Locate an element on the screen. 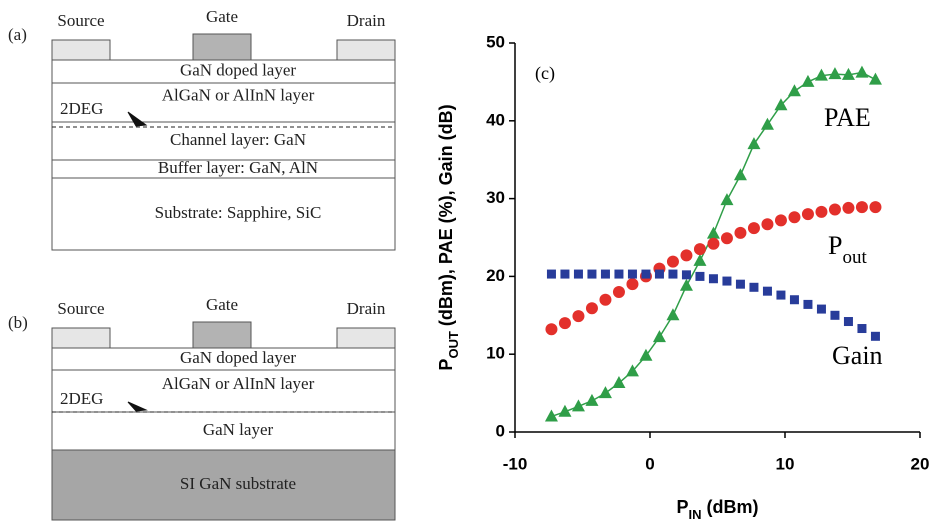 This screenshot has height=521, width=936. panel-label: (a) is located at coordinates (17, 34).